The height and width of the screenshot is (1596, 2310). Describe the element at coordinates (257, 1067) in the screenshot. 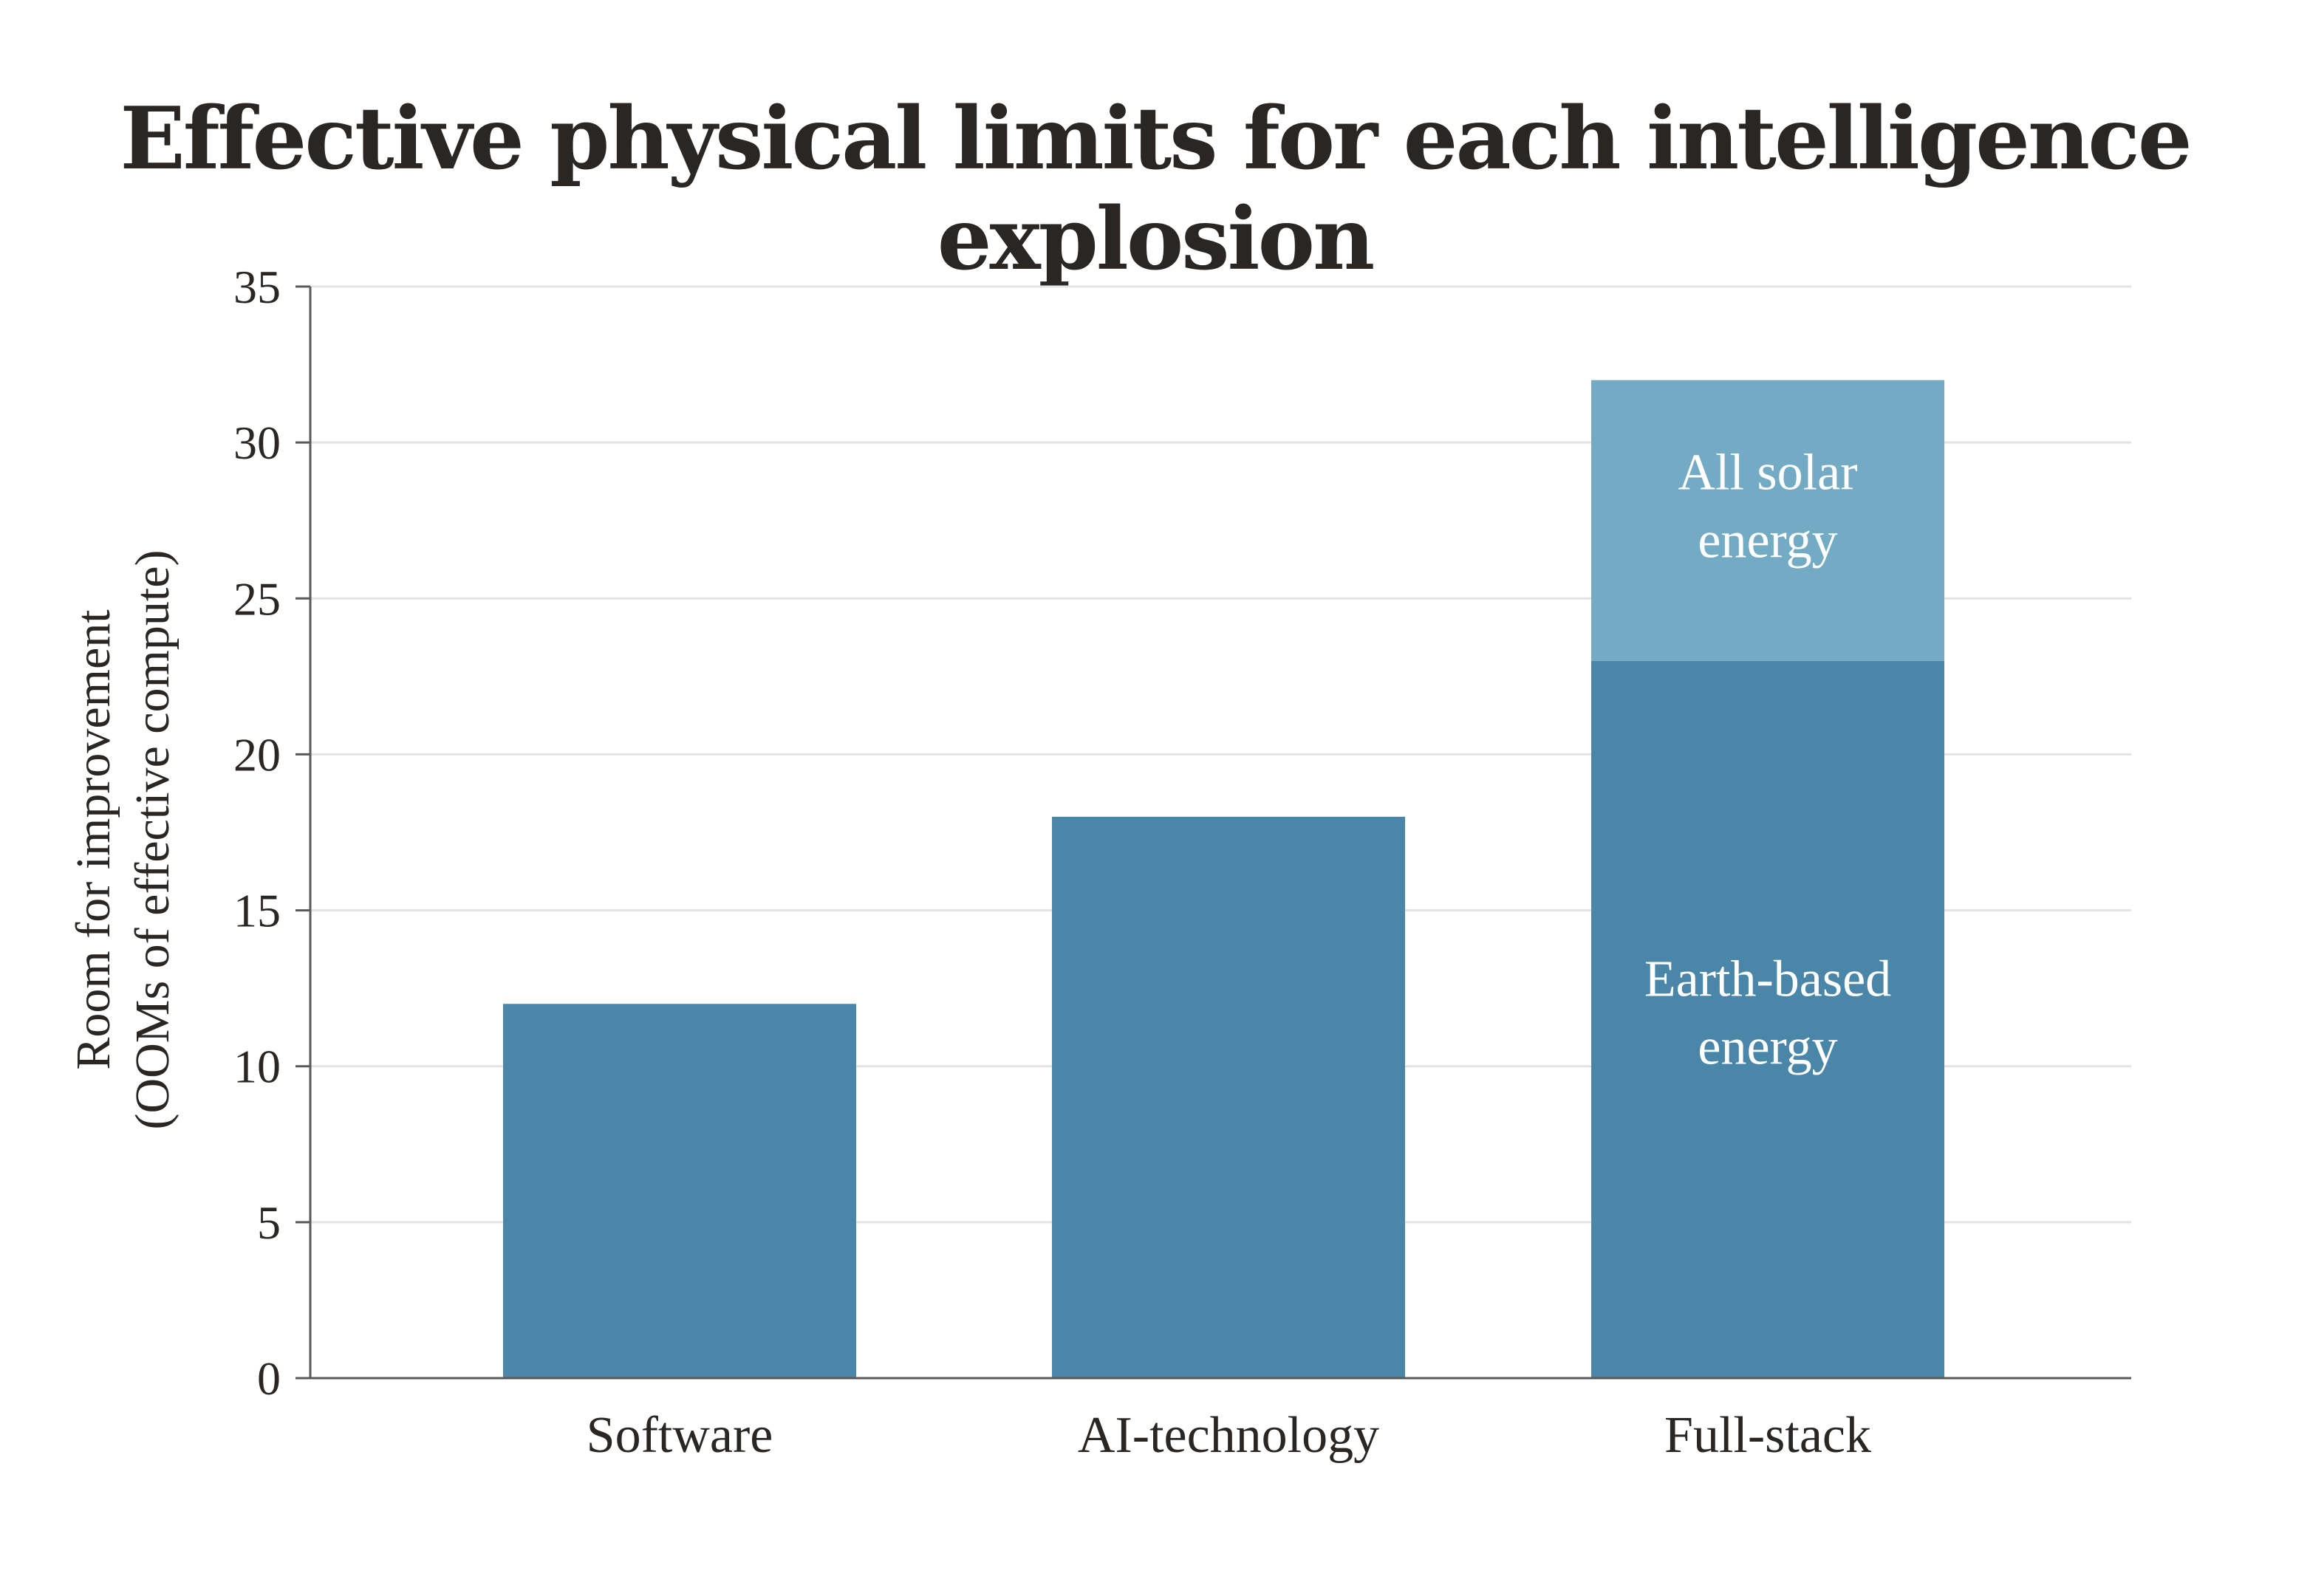

I see `y-tick-label: 10` at that location.